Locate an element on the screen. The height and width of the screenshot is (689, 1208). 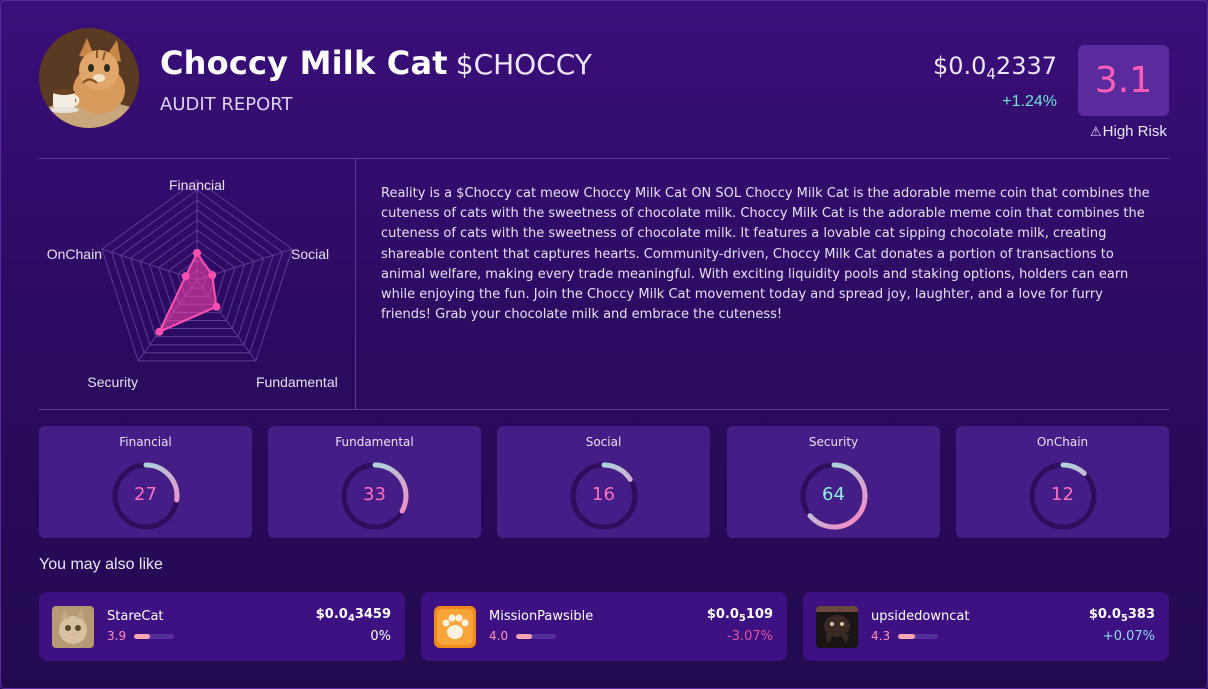
divider-bottom is located at coordinates (604, 409).